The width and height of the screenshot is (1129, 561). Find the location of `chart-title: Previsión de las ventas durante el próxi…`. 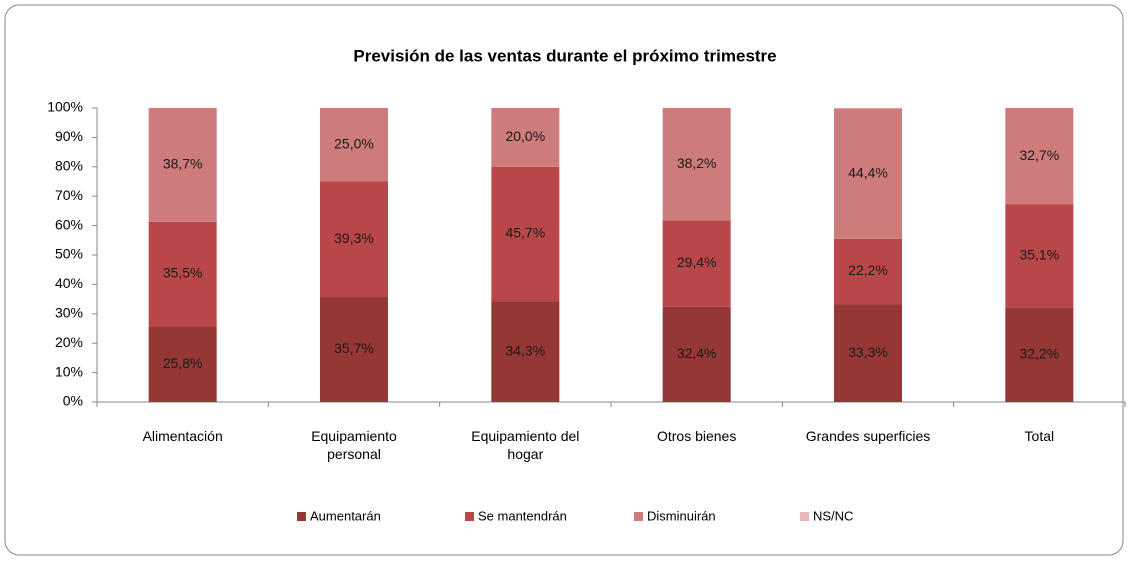

chart-title: Previsión de las ventas durante el próxi… is located at coordinates (564, 55).